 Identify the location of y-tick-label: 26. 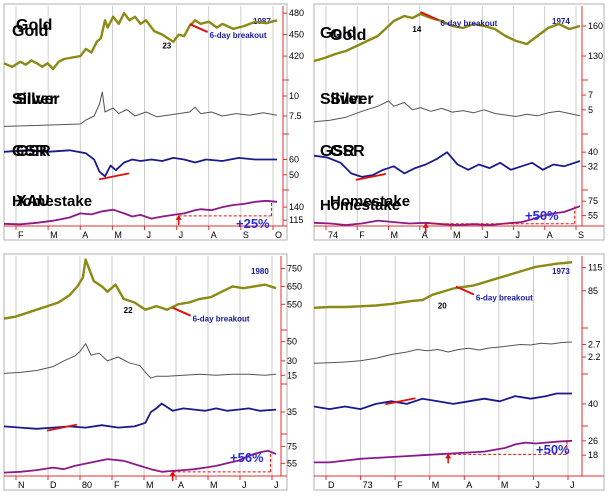
(593, 441).